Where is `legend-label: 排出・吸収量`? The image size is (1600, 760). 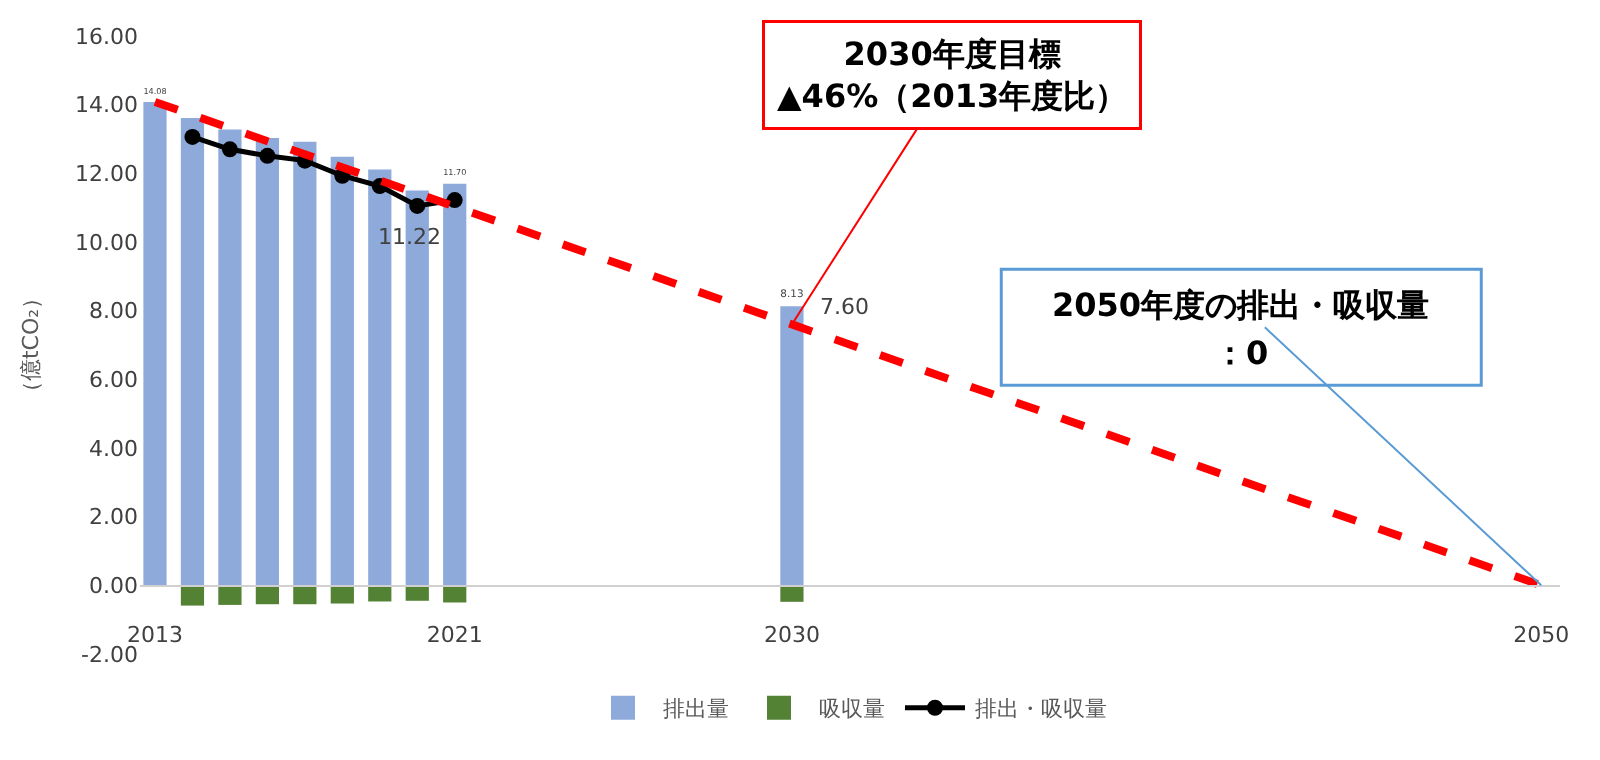 legend-label: 排出・吸収量 is located at coordinates (1041, 709).